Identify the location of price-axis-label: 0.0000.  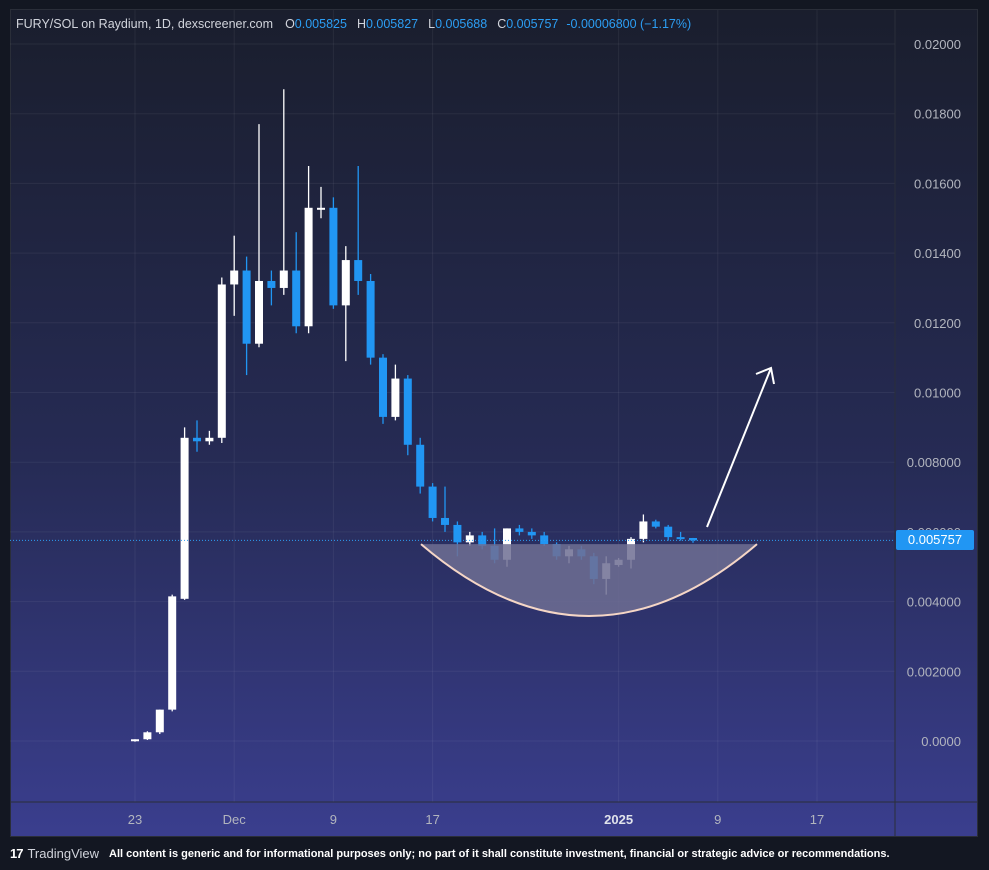
(941, 741).